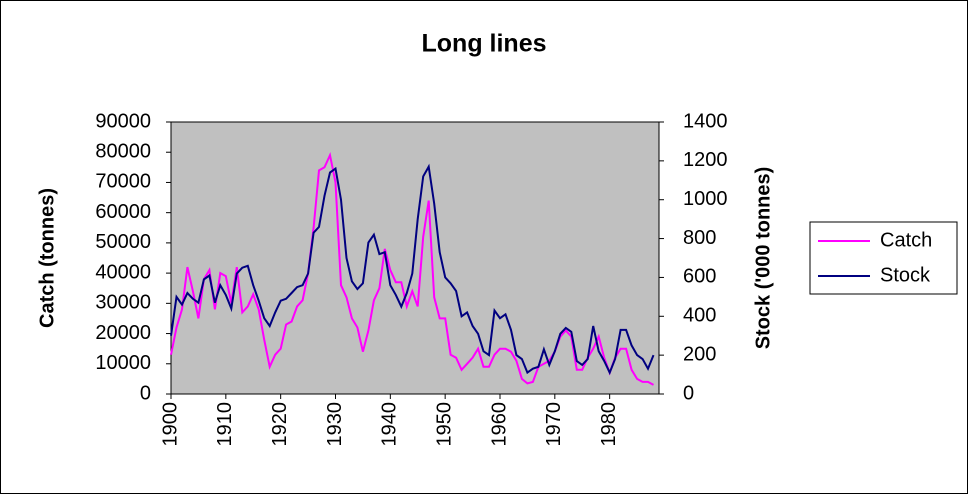 The width and height of the screenshot is (969, 495). What do you see at coordinates (688, 393) in the screenshot?
I see `y2-tick-label: 0` at bounding box center [688, 393].